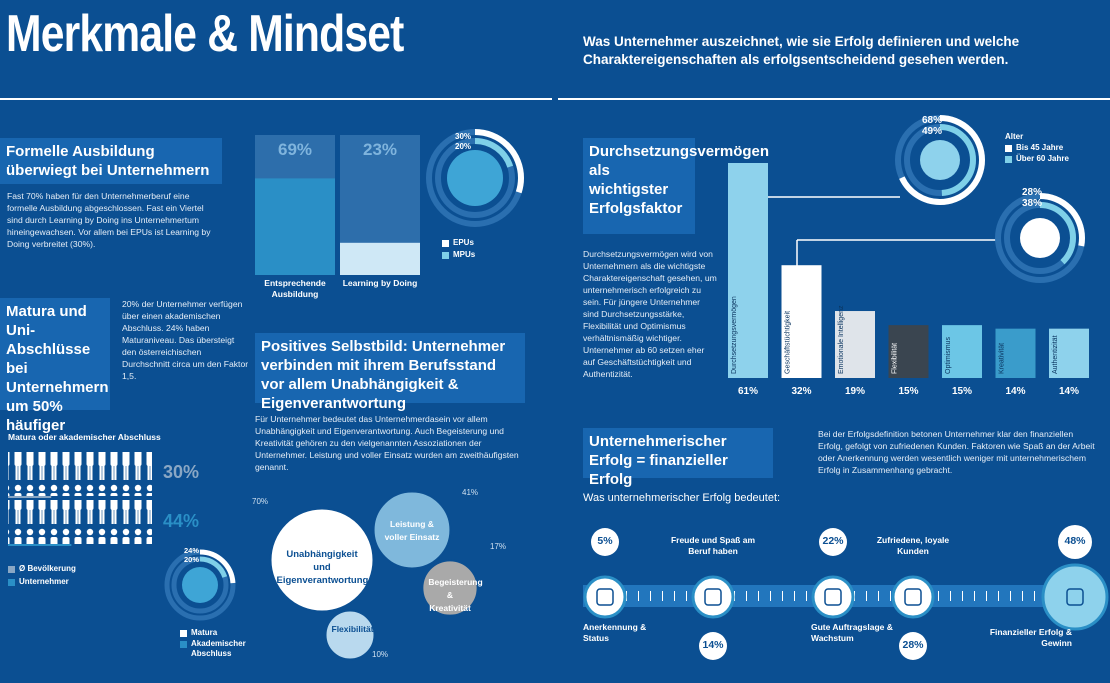  I want to click on item-label: Anerkennung & Status, so click(615, 632).